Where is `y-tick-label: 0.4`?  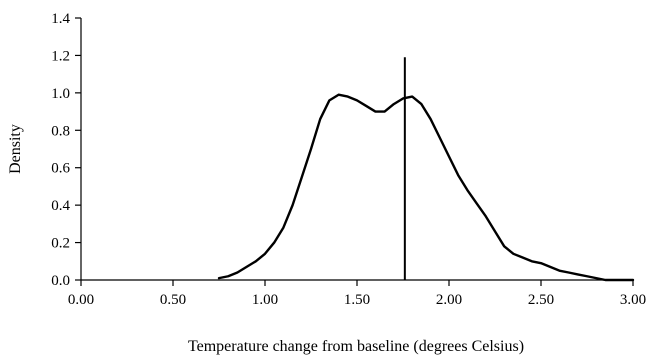 y-tick-label: 0.4 is located at coordinates (60, 206).